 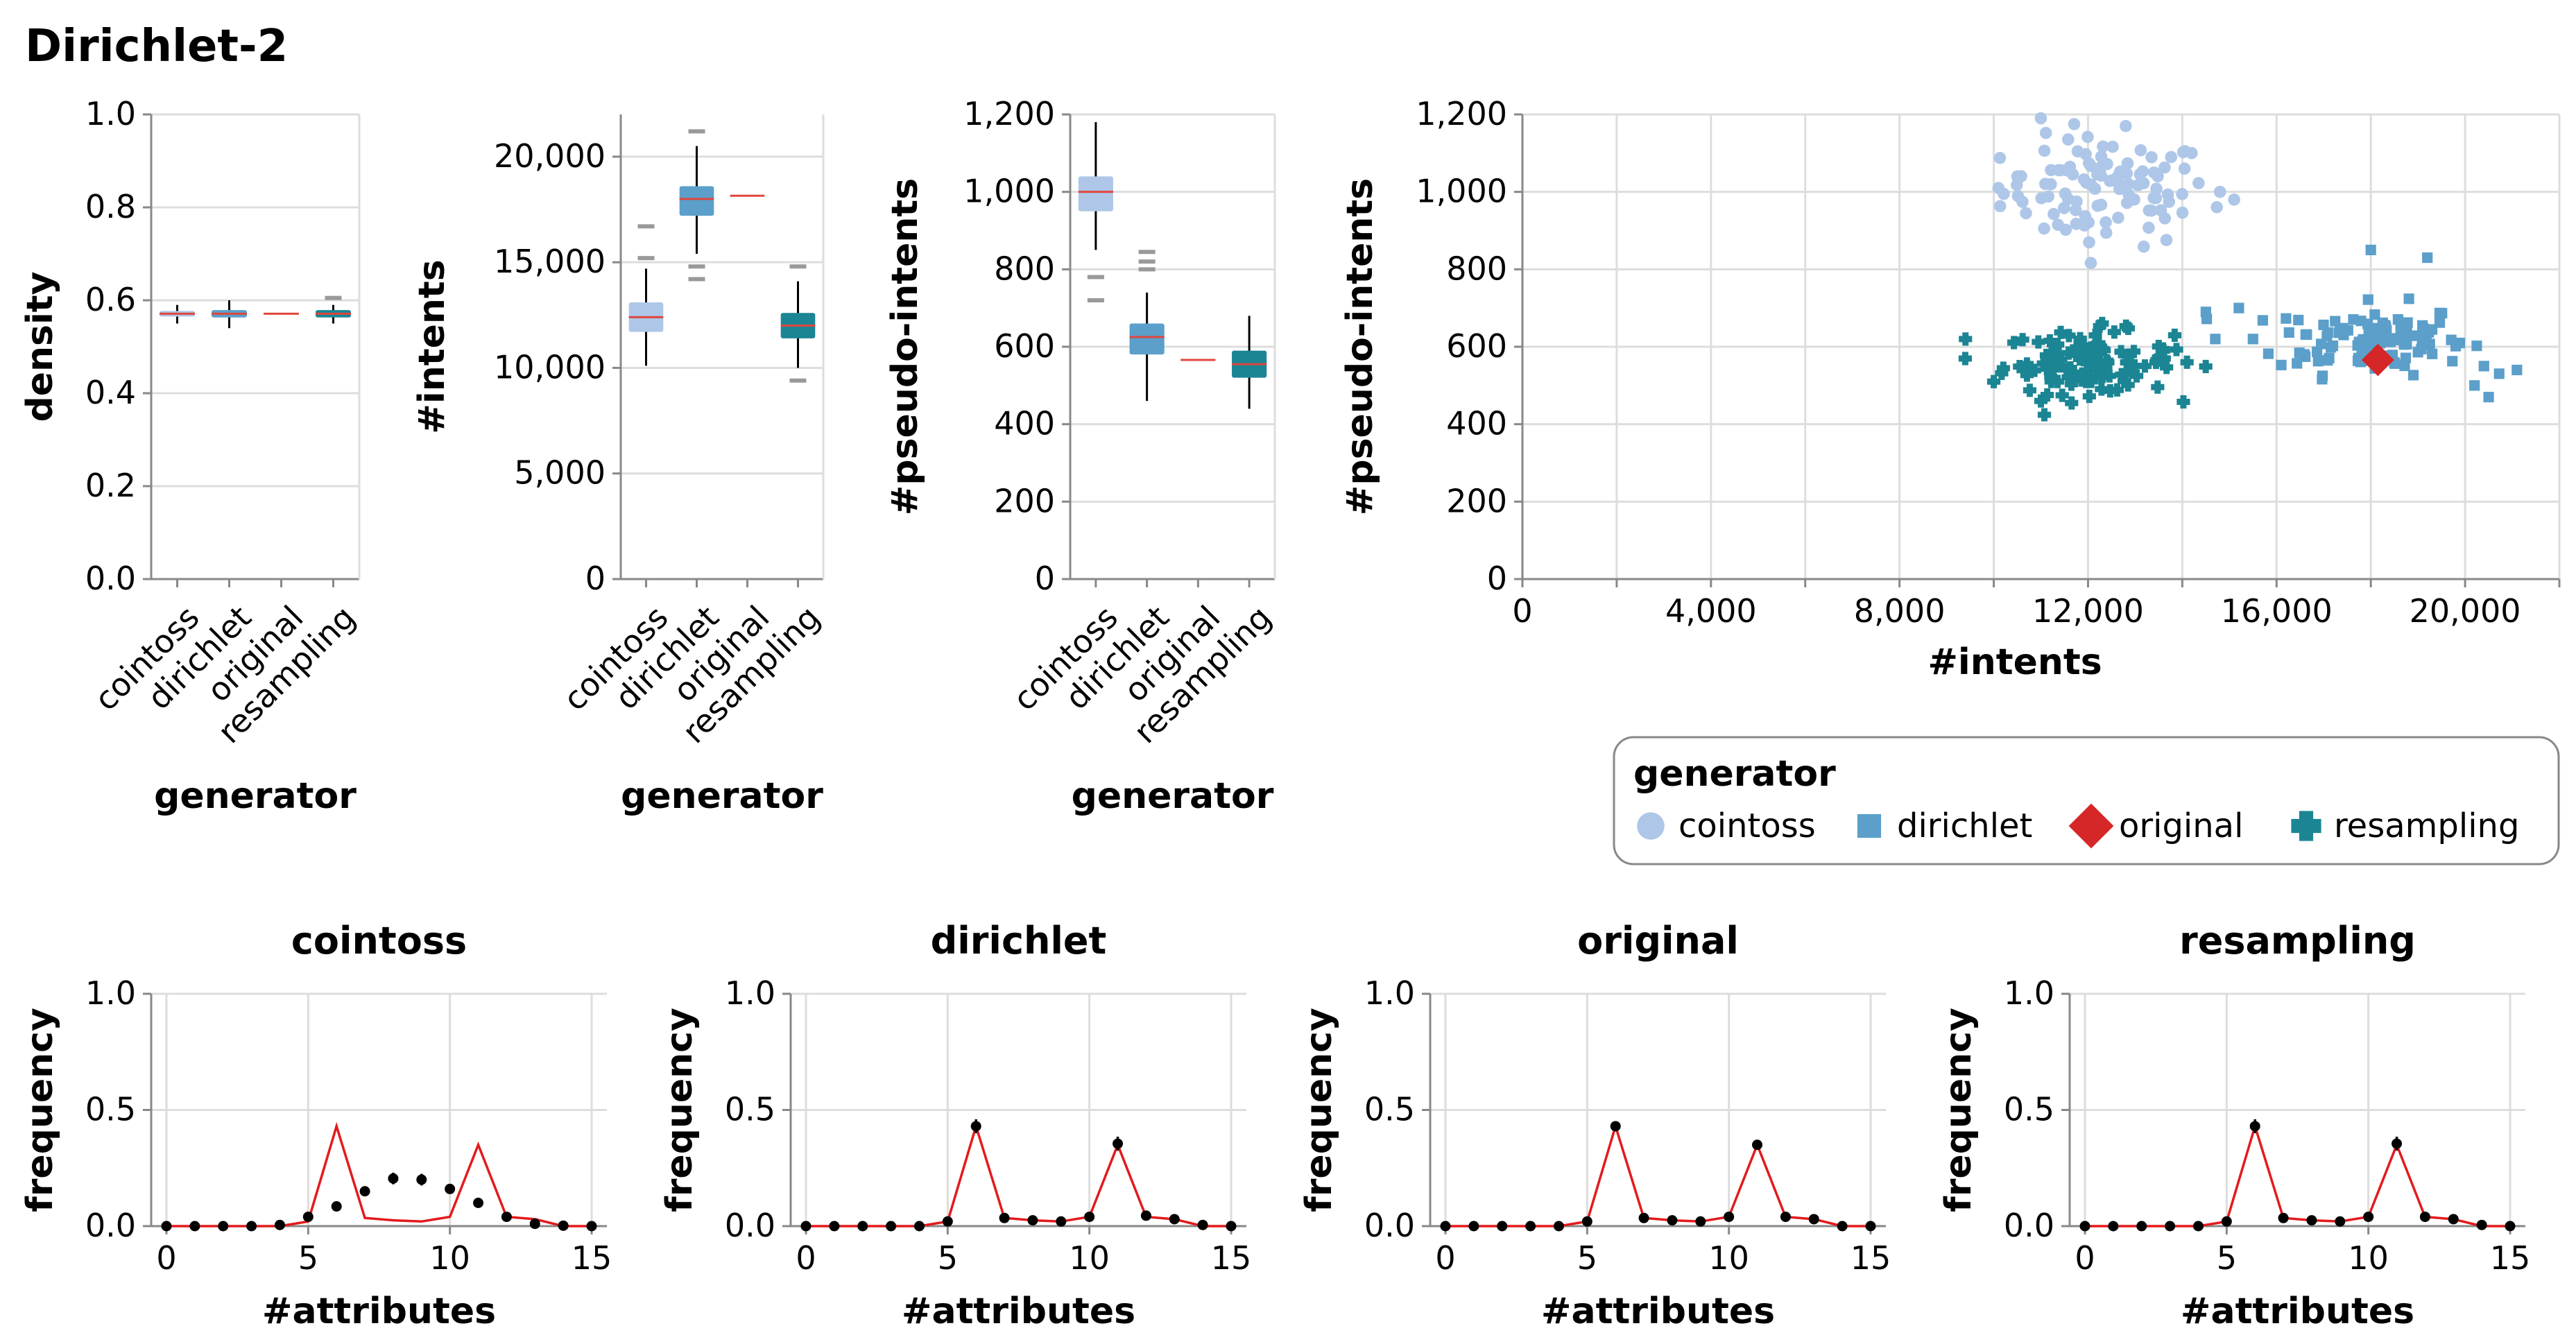 I want to click on y-tick-label: 600, so click(x=1024, y=346).